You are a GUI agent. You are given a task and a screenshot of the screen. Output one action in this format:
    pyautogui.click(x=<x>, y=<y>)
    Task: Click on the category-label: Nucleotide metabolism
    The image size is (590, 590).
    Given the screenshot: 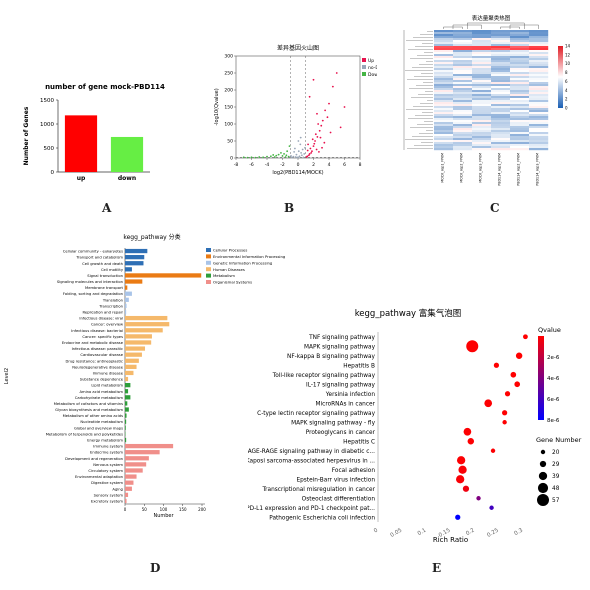 What is the action you would take?
    pyautogui.click(x=101, y=422)
    